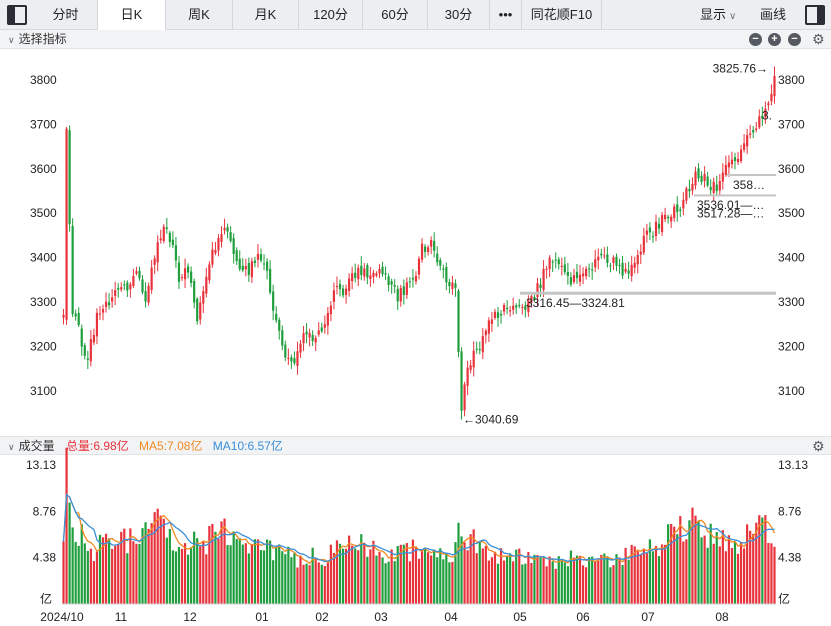  Describe the element at coordinates (331, 15) in the screenshot. I see `tab-4: 120分` at that location.